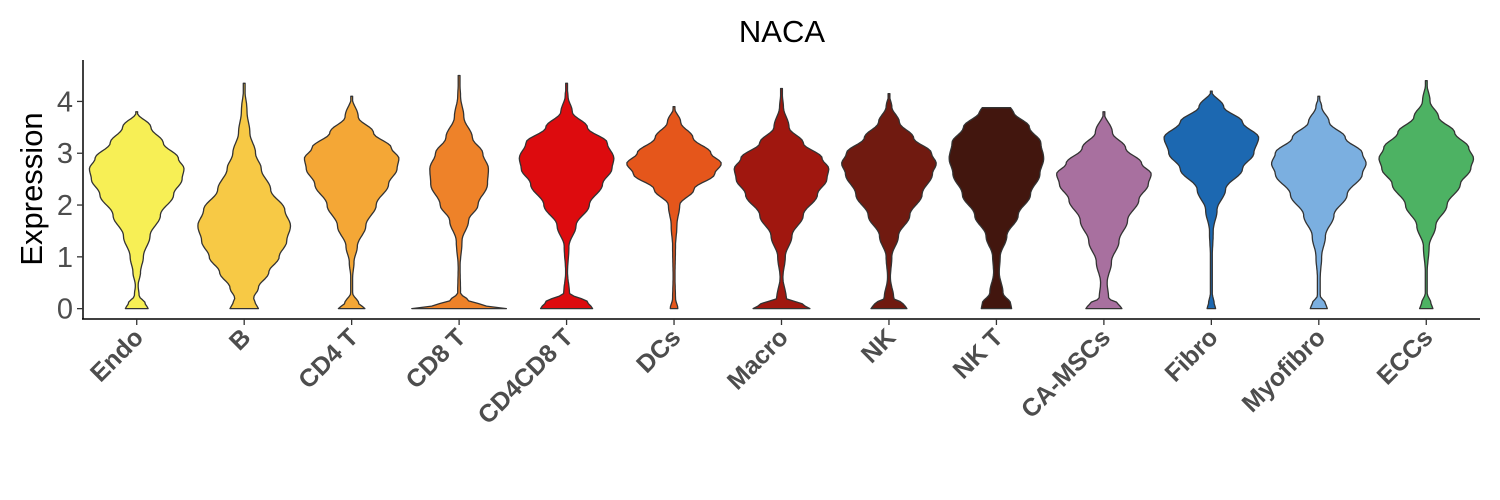  I want to click on x-tick-label: CD8 T, so click(435, 358).